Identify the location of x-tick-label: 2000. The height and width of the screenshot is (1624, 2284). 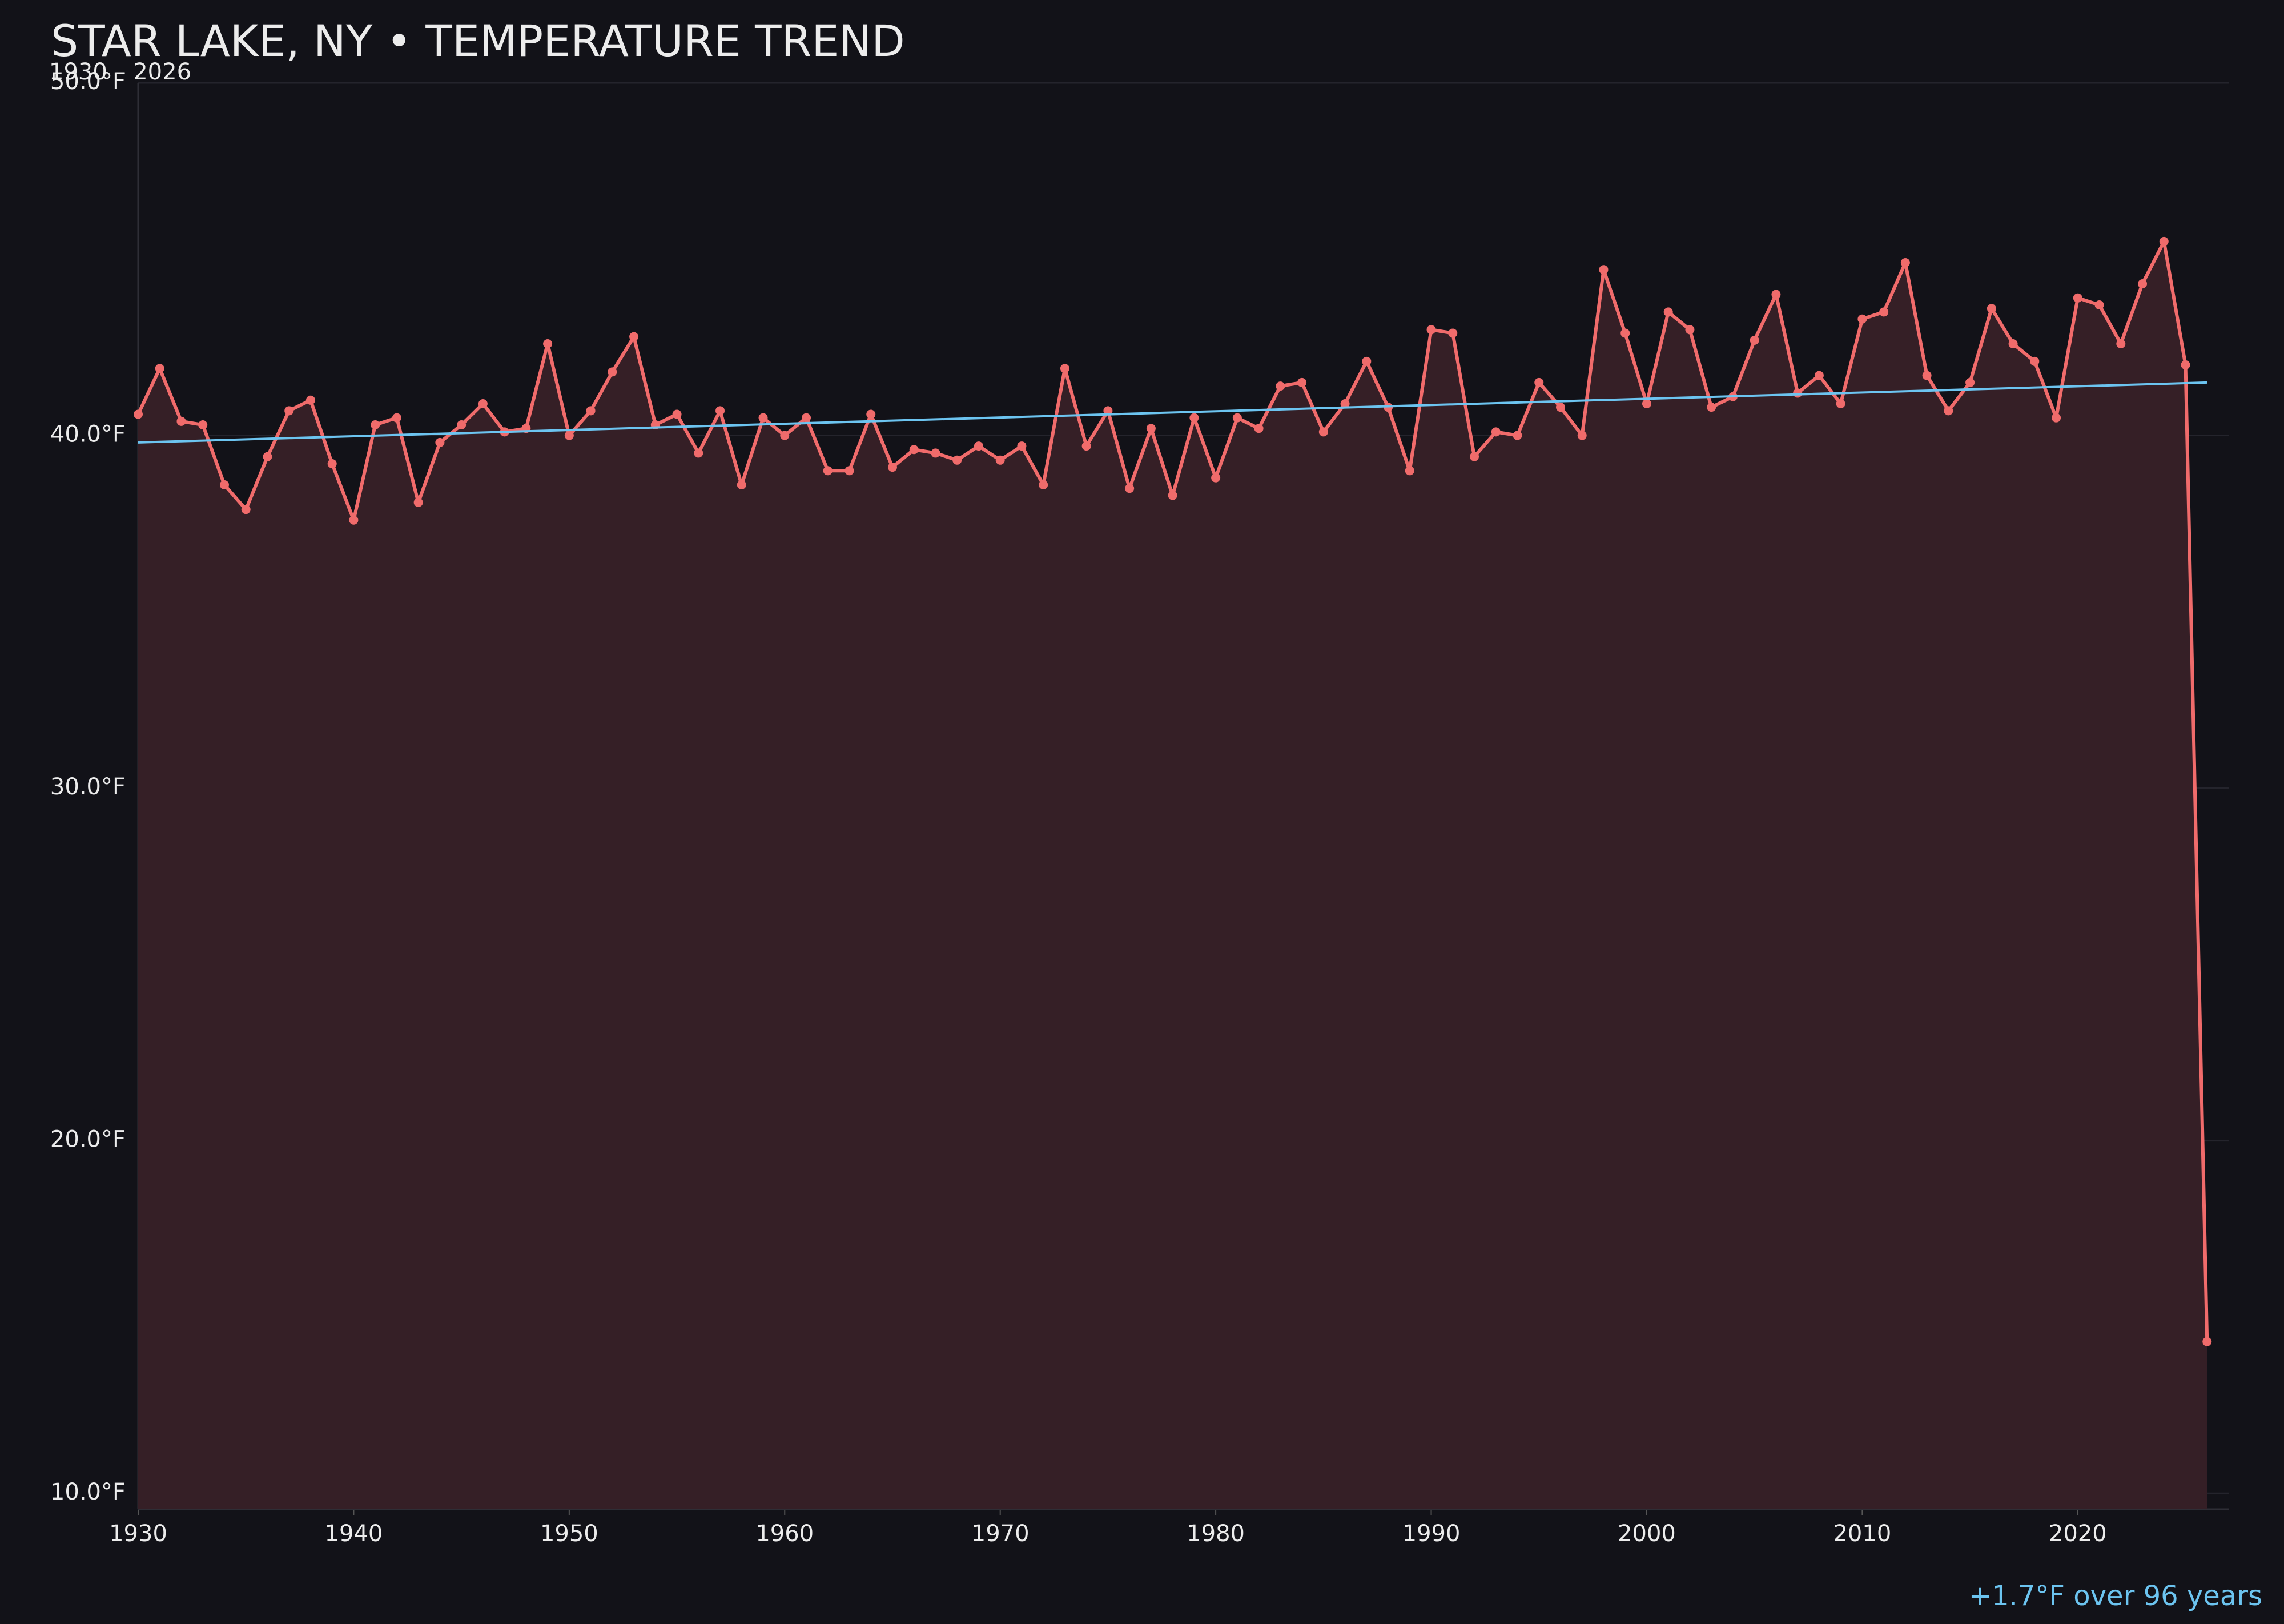
(1647, 1534).